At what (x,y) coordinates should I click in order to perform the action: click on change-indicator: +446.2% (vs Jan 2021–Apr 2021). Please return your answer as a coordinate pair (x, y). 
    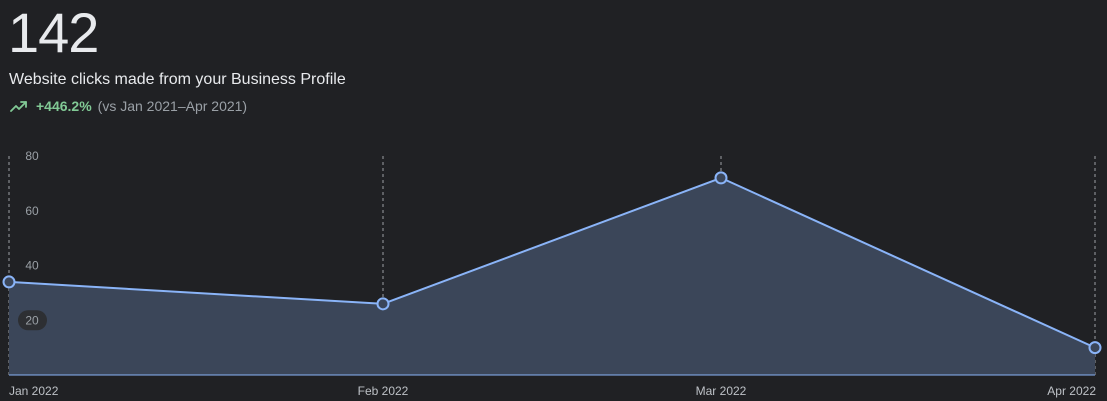
    Looking at the image, I should click on (128, 106).